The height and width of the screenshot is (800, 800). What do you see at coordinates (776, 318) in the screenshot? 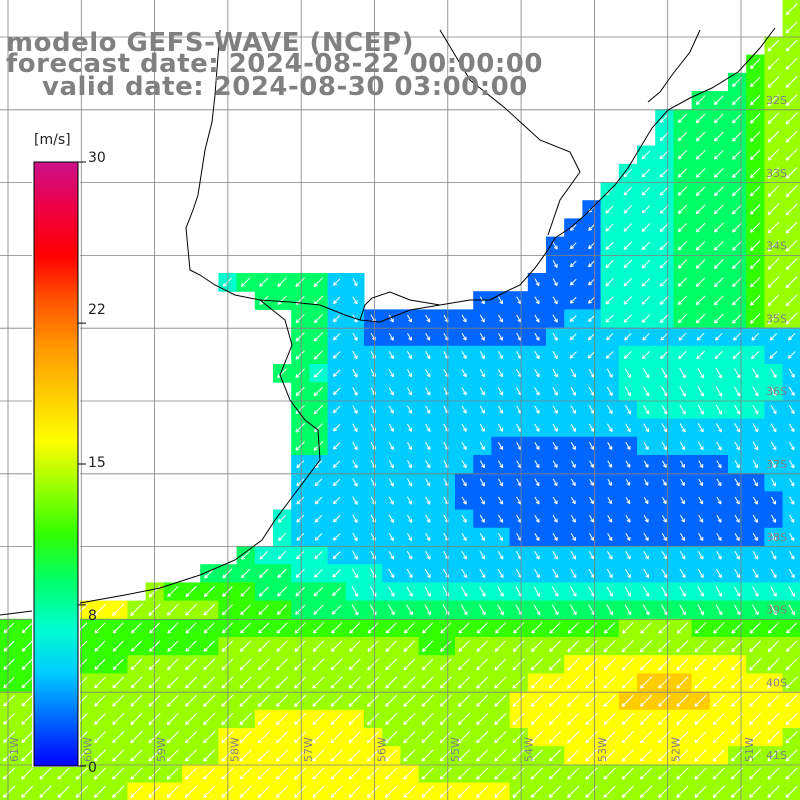
I see `lat-label: 35S` at bounding box center [776, 318].